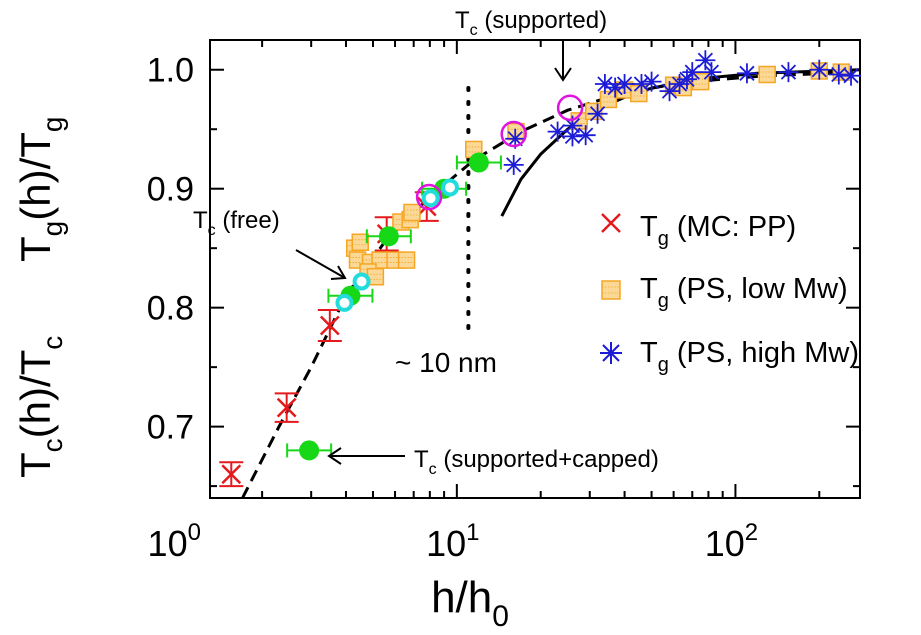 The image size is (921, 635). Describe the element at coordinates (40, 189) in the screenshot. I see `y-axis-label-upper: Tg(h)/Tg` at that location.